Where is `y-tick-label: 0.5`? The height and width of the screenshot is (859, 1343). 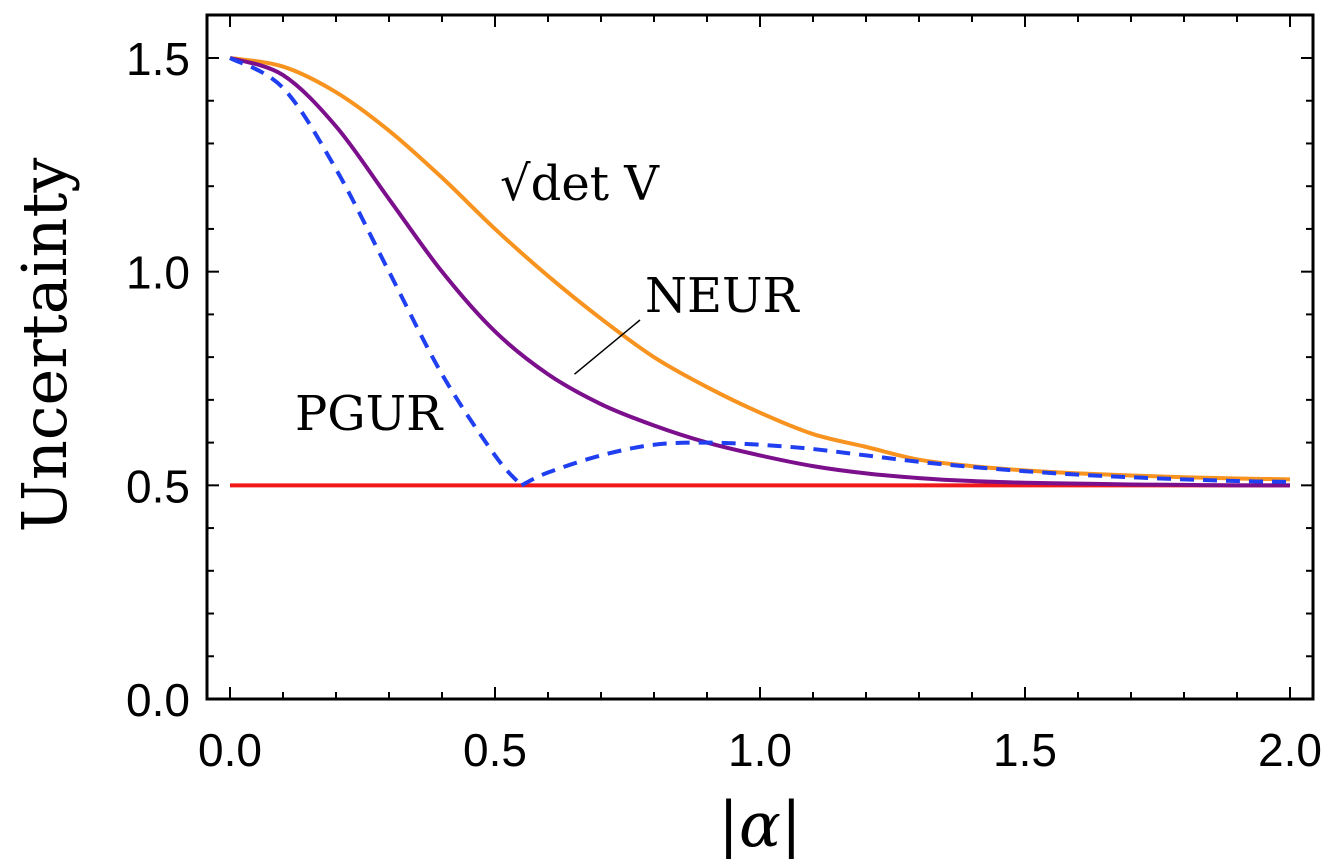
y-tick-label: 0.5 is located at coordinates (158, 486).